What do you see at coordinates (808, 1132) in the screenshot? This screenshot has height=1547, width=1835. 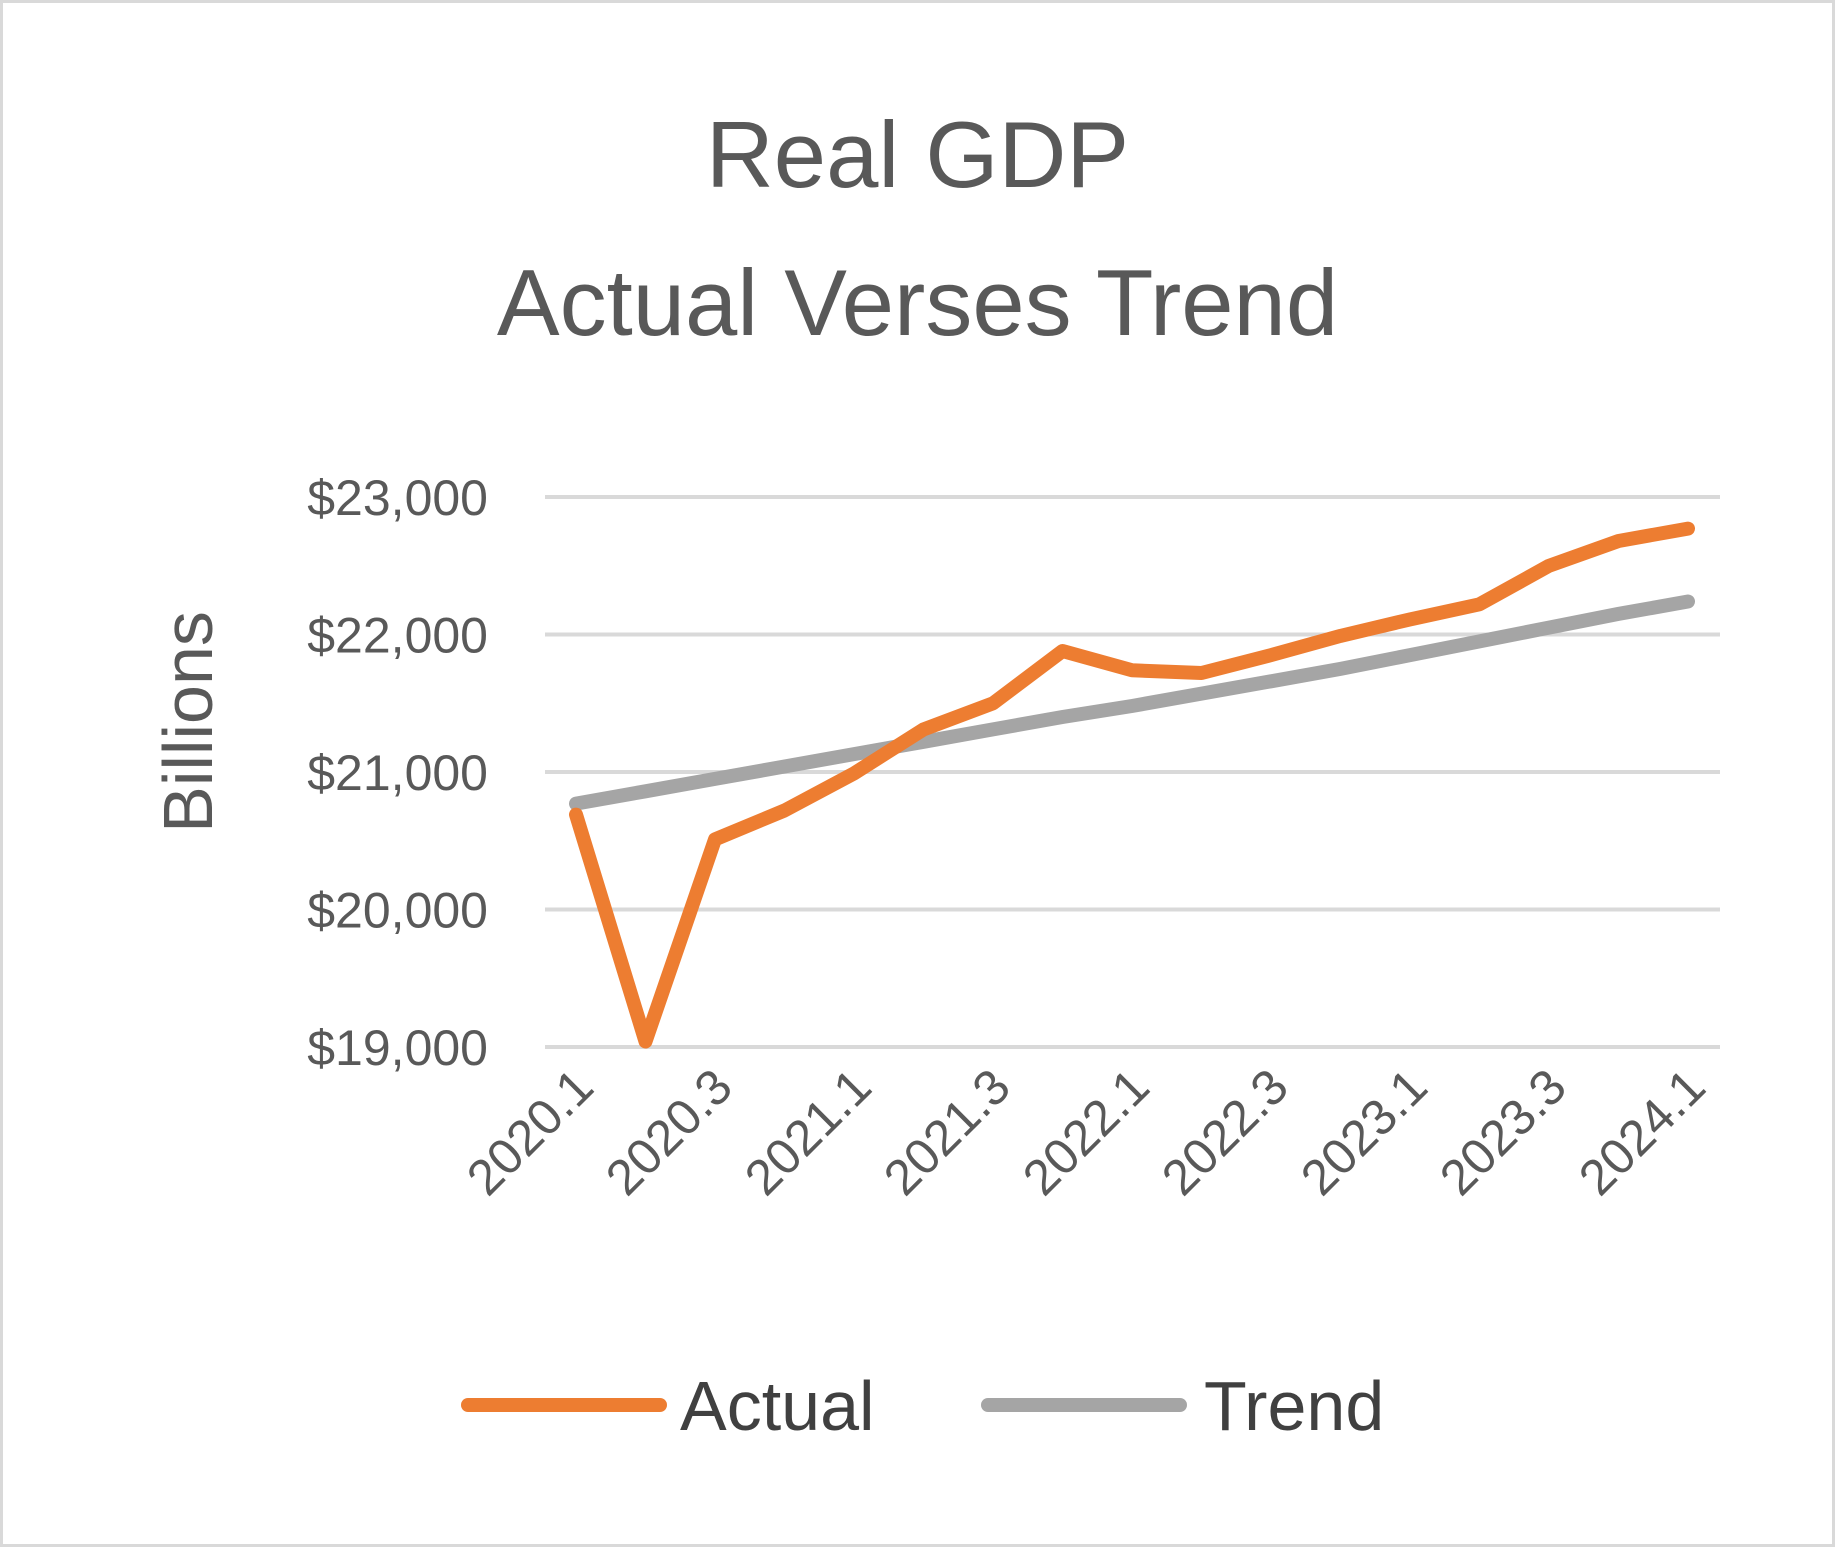 I see `x-tick-label: 2021.1` at bounding box center [808, 1132].